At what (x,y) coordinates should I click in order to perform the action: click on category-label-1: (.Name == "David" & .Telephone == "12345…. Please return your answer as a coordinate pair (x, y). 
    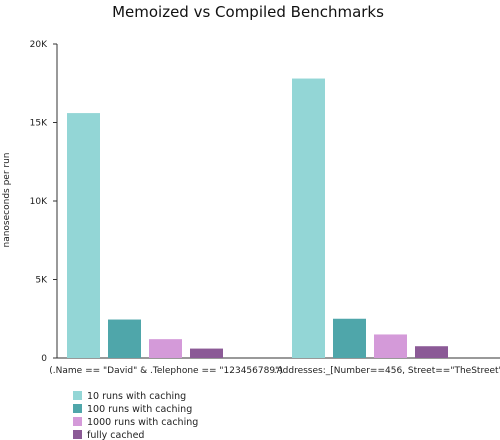
    Looking at the image, I should click on (165, 371).